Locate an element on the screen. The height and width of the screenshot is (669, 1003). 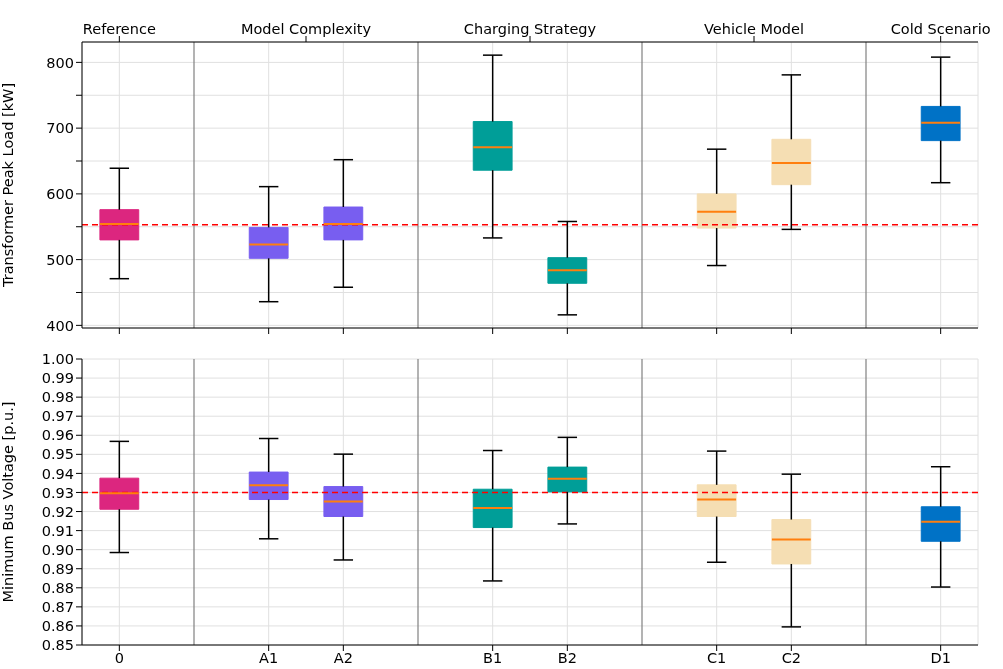
y-tick-label: 0.85 is located at coordinates (57, 645).